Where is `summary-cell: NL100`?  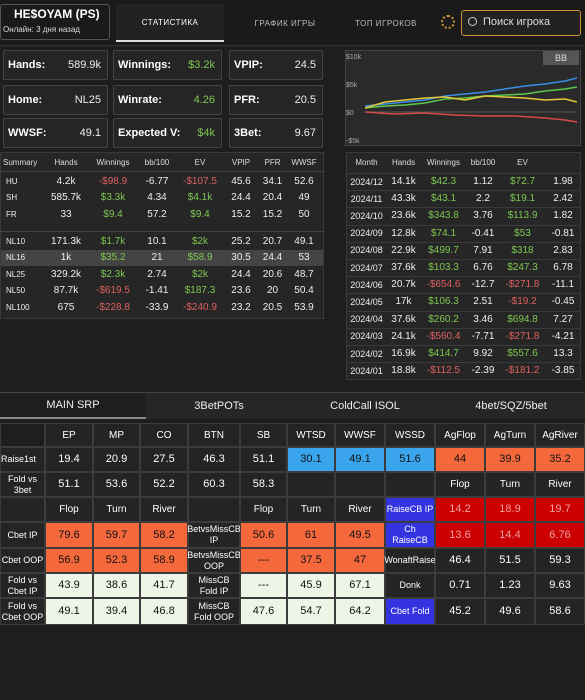 summary-cell: NL100 is located at coordinates (18, 307).